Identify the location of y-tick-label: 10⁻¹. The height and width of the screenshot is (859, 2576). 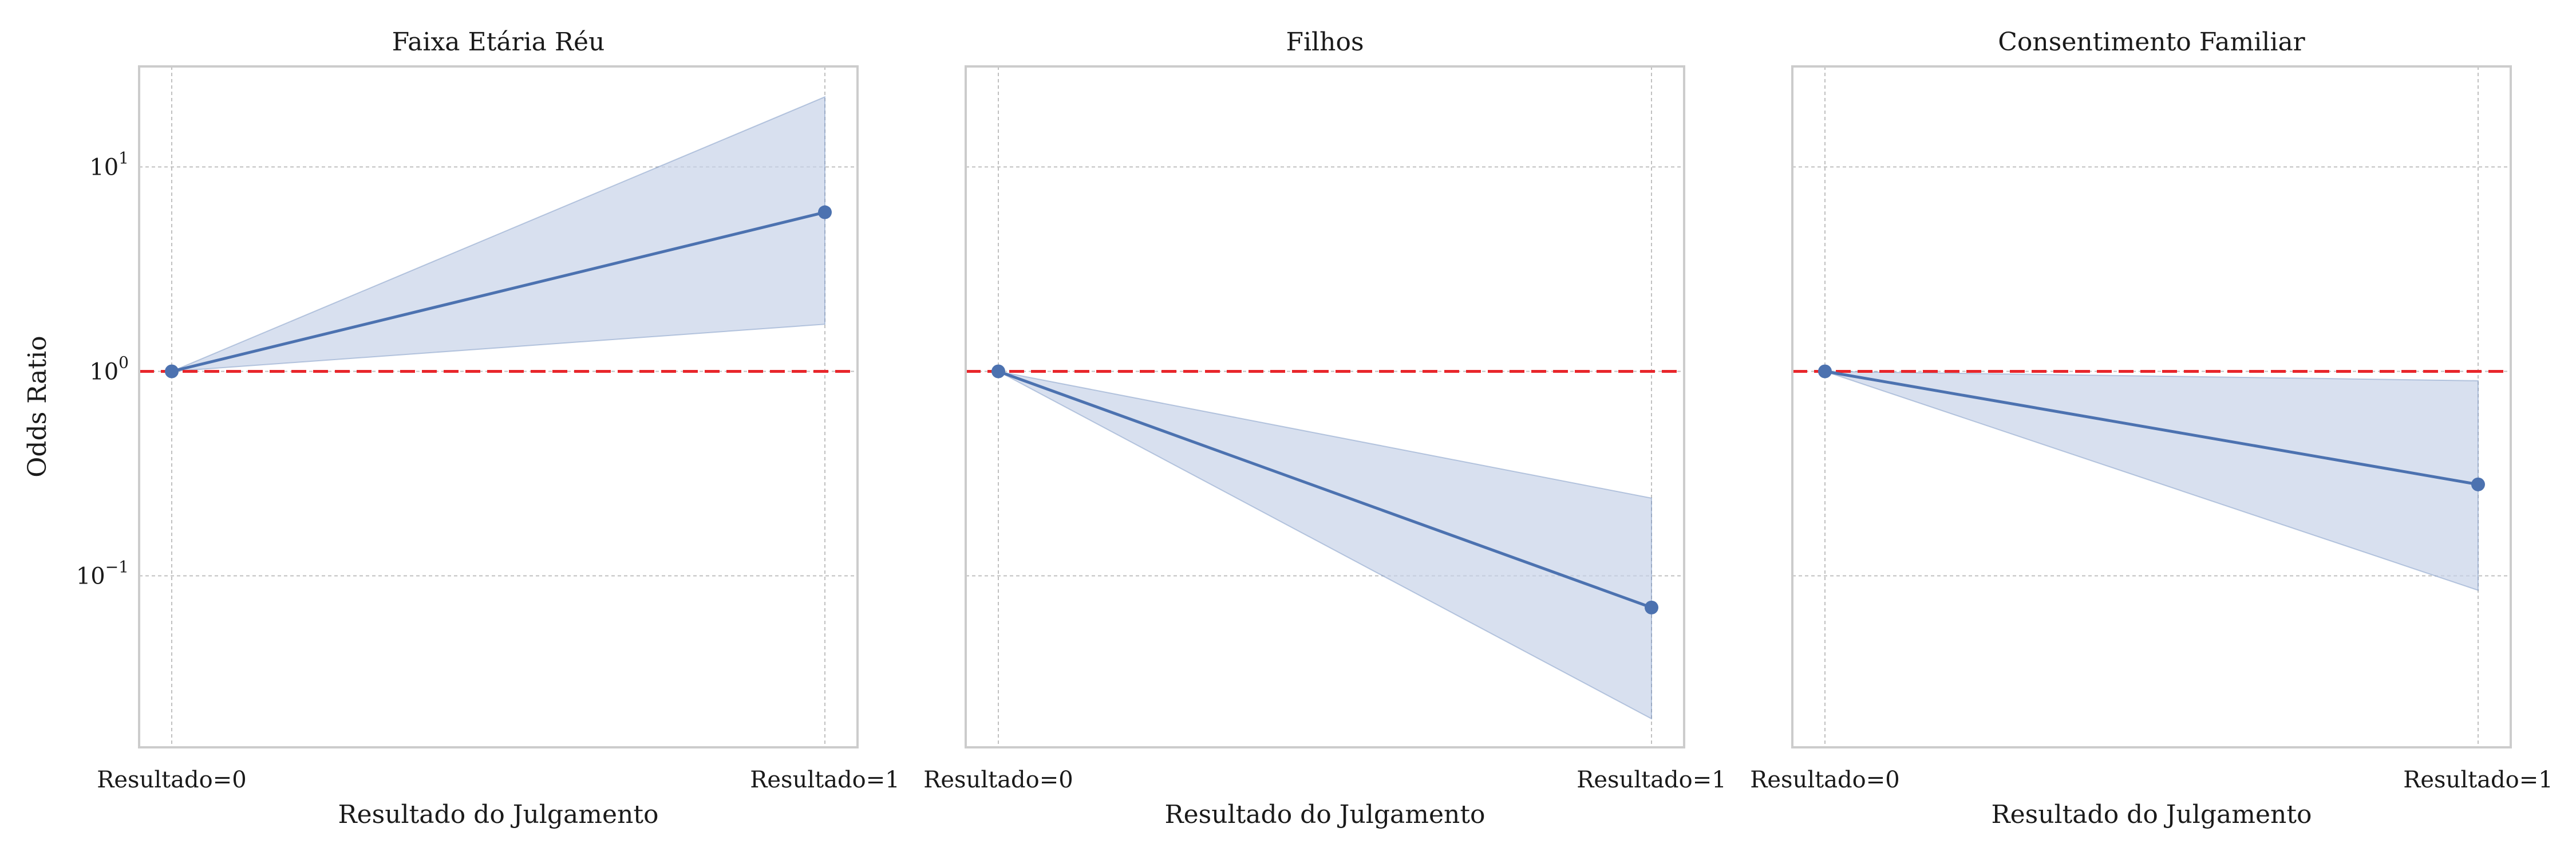
(102, 574).